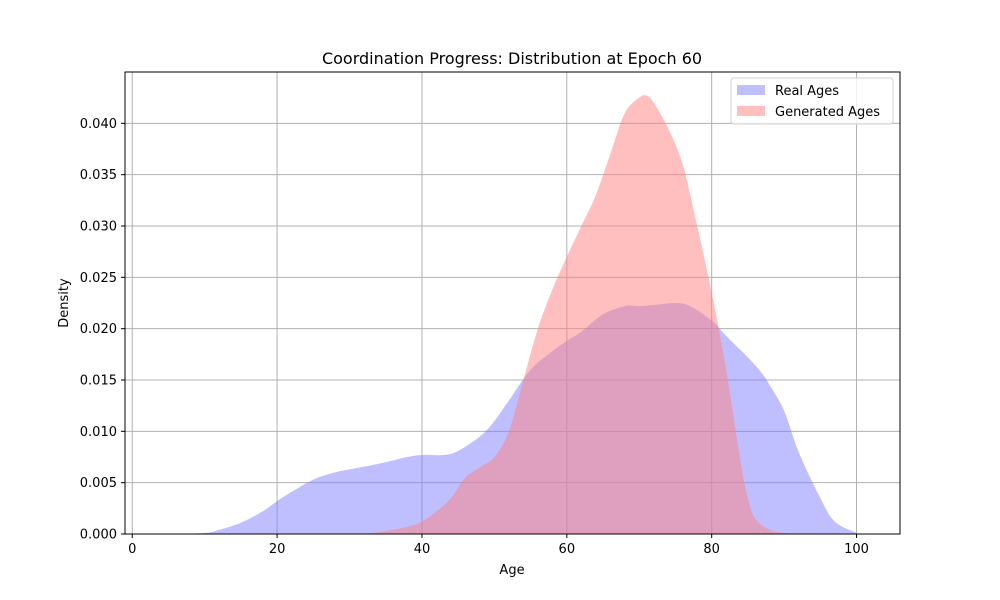 The width and height of the screenshot is (1000, 600). I want to click on x-tick-label: 20, so click(277, 549).